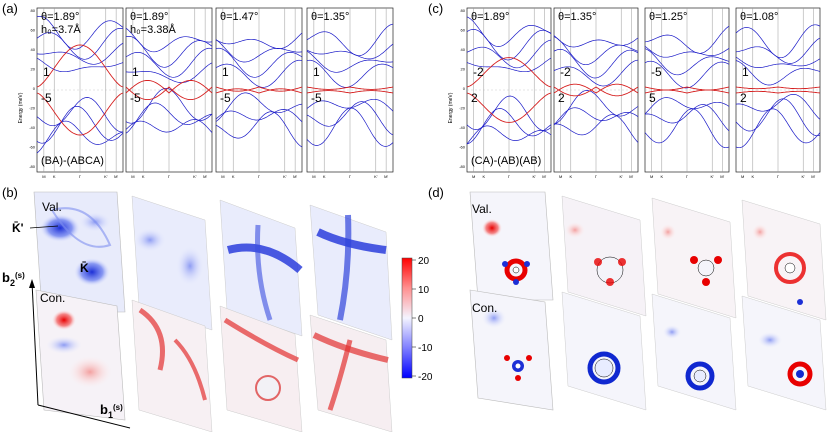 The height and width of the screenshot is (432, 831). Describe the element at coordinates (436, 192) in the screenshot. I see `panel-label-d: (d)` at that location.